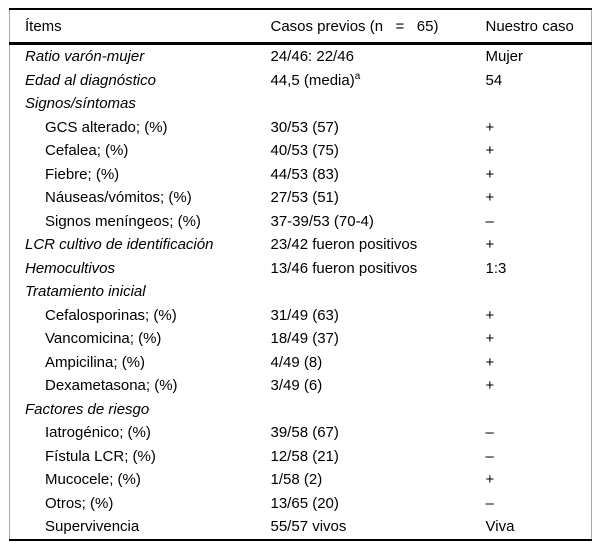 The height and width of the screenshot is (551, 603). Describe the element at coordinates (304, 503) in the screenshot. I see `casos-previos-value: 13/65 (20)` at that location.